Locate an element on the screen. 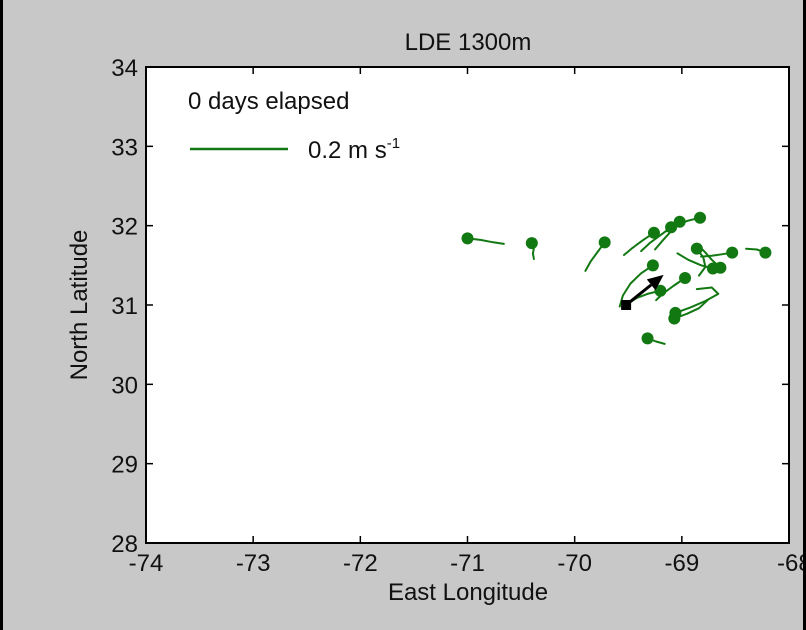  y-tick-label: 28 is located at coordinates (124, 544).